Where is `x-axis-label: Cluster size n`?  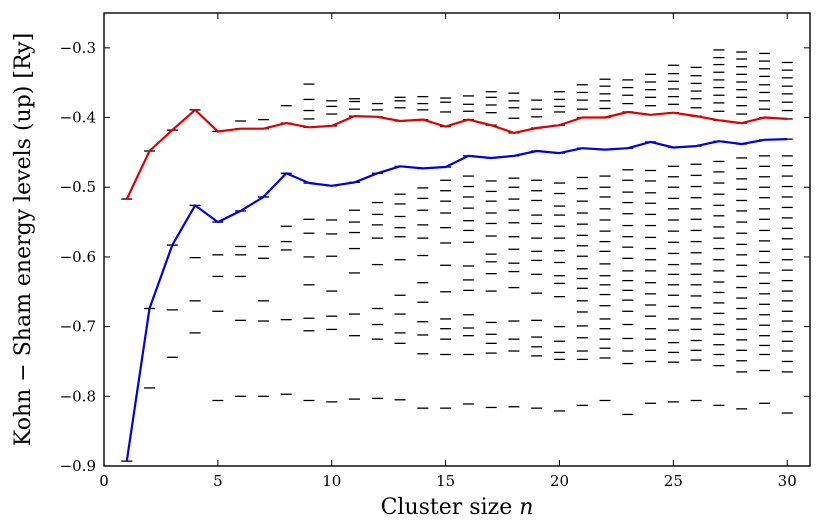
x-axis-label: Cluster size n is located at coordinates (457, 507).